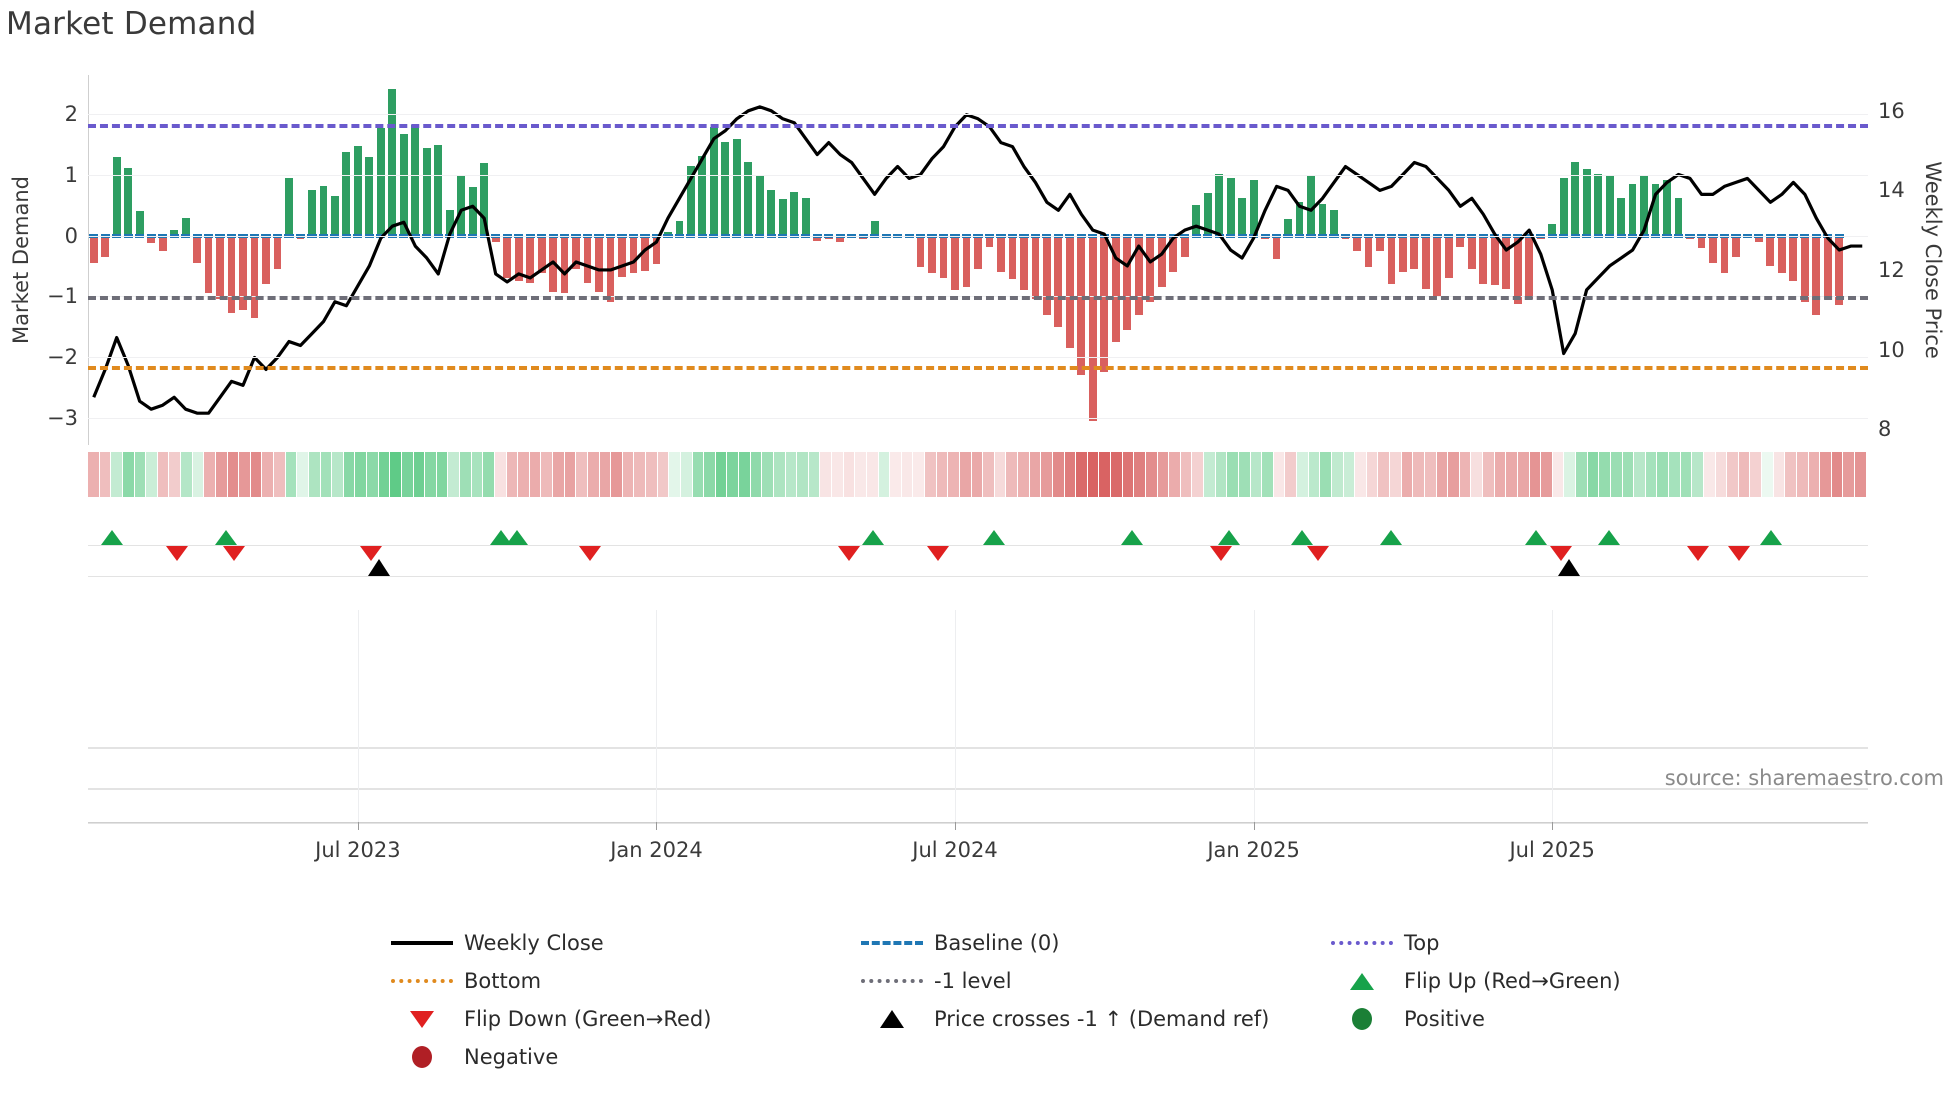 The image size is (1960, 1102). I want to click on x-tick-label: Jul 2023, so click(358, 850).